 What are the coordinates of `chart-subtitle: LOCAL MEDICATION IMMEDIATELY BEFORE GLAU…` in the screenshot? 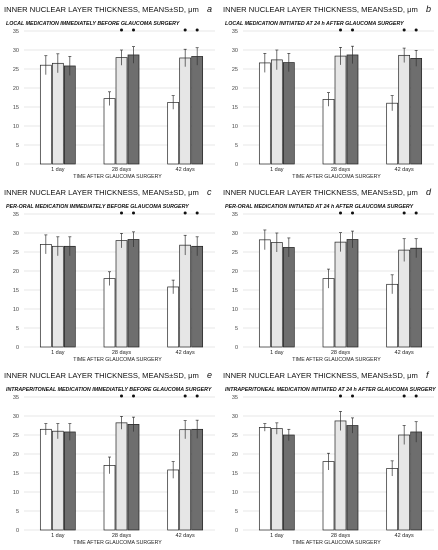 It's located at (93, 24).